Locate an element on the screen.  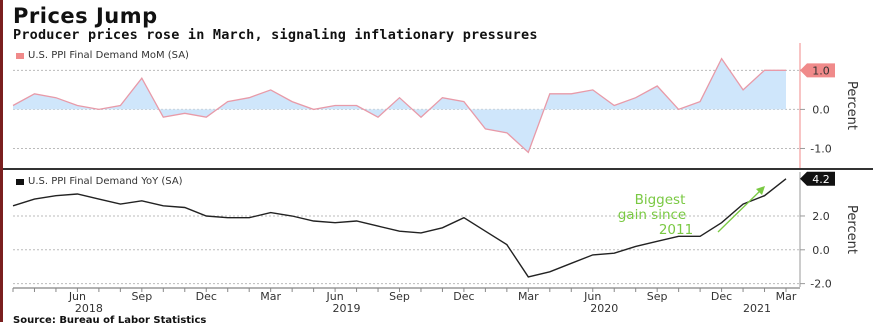
chart-title: Prices Jump is located at coordinates (85, 16).